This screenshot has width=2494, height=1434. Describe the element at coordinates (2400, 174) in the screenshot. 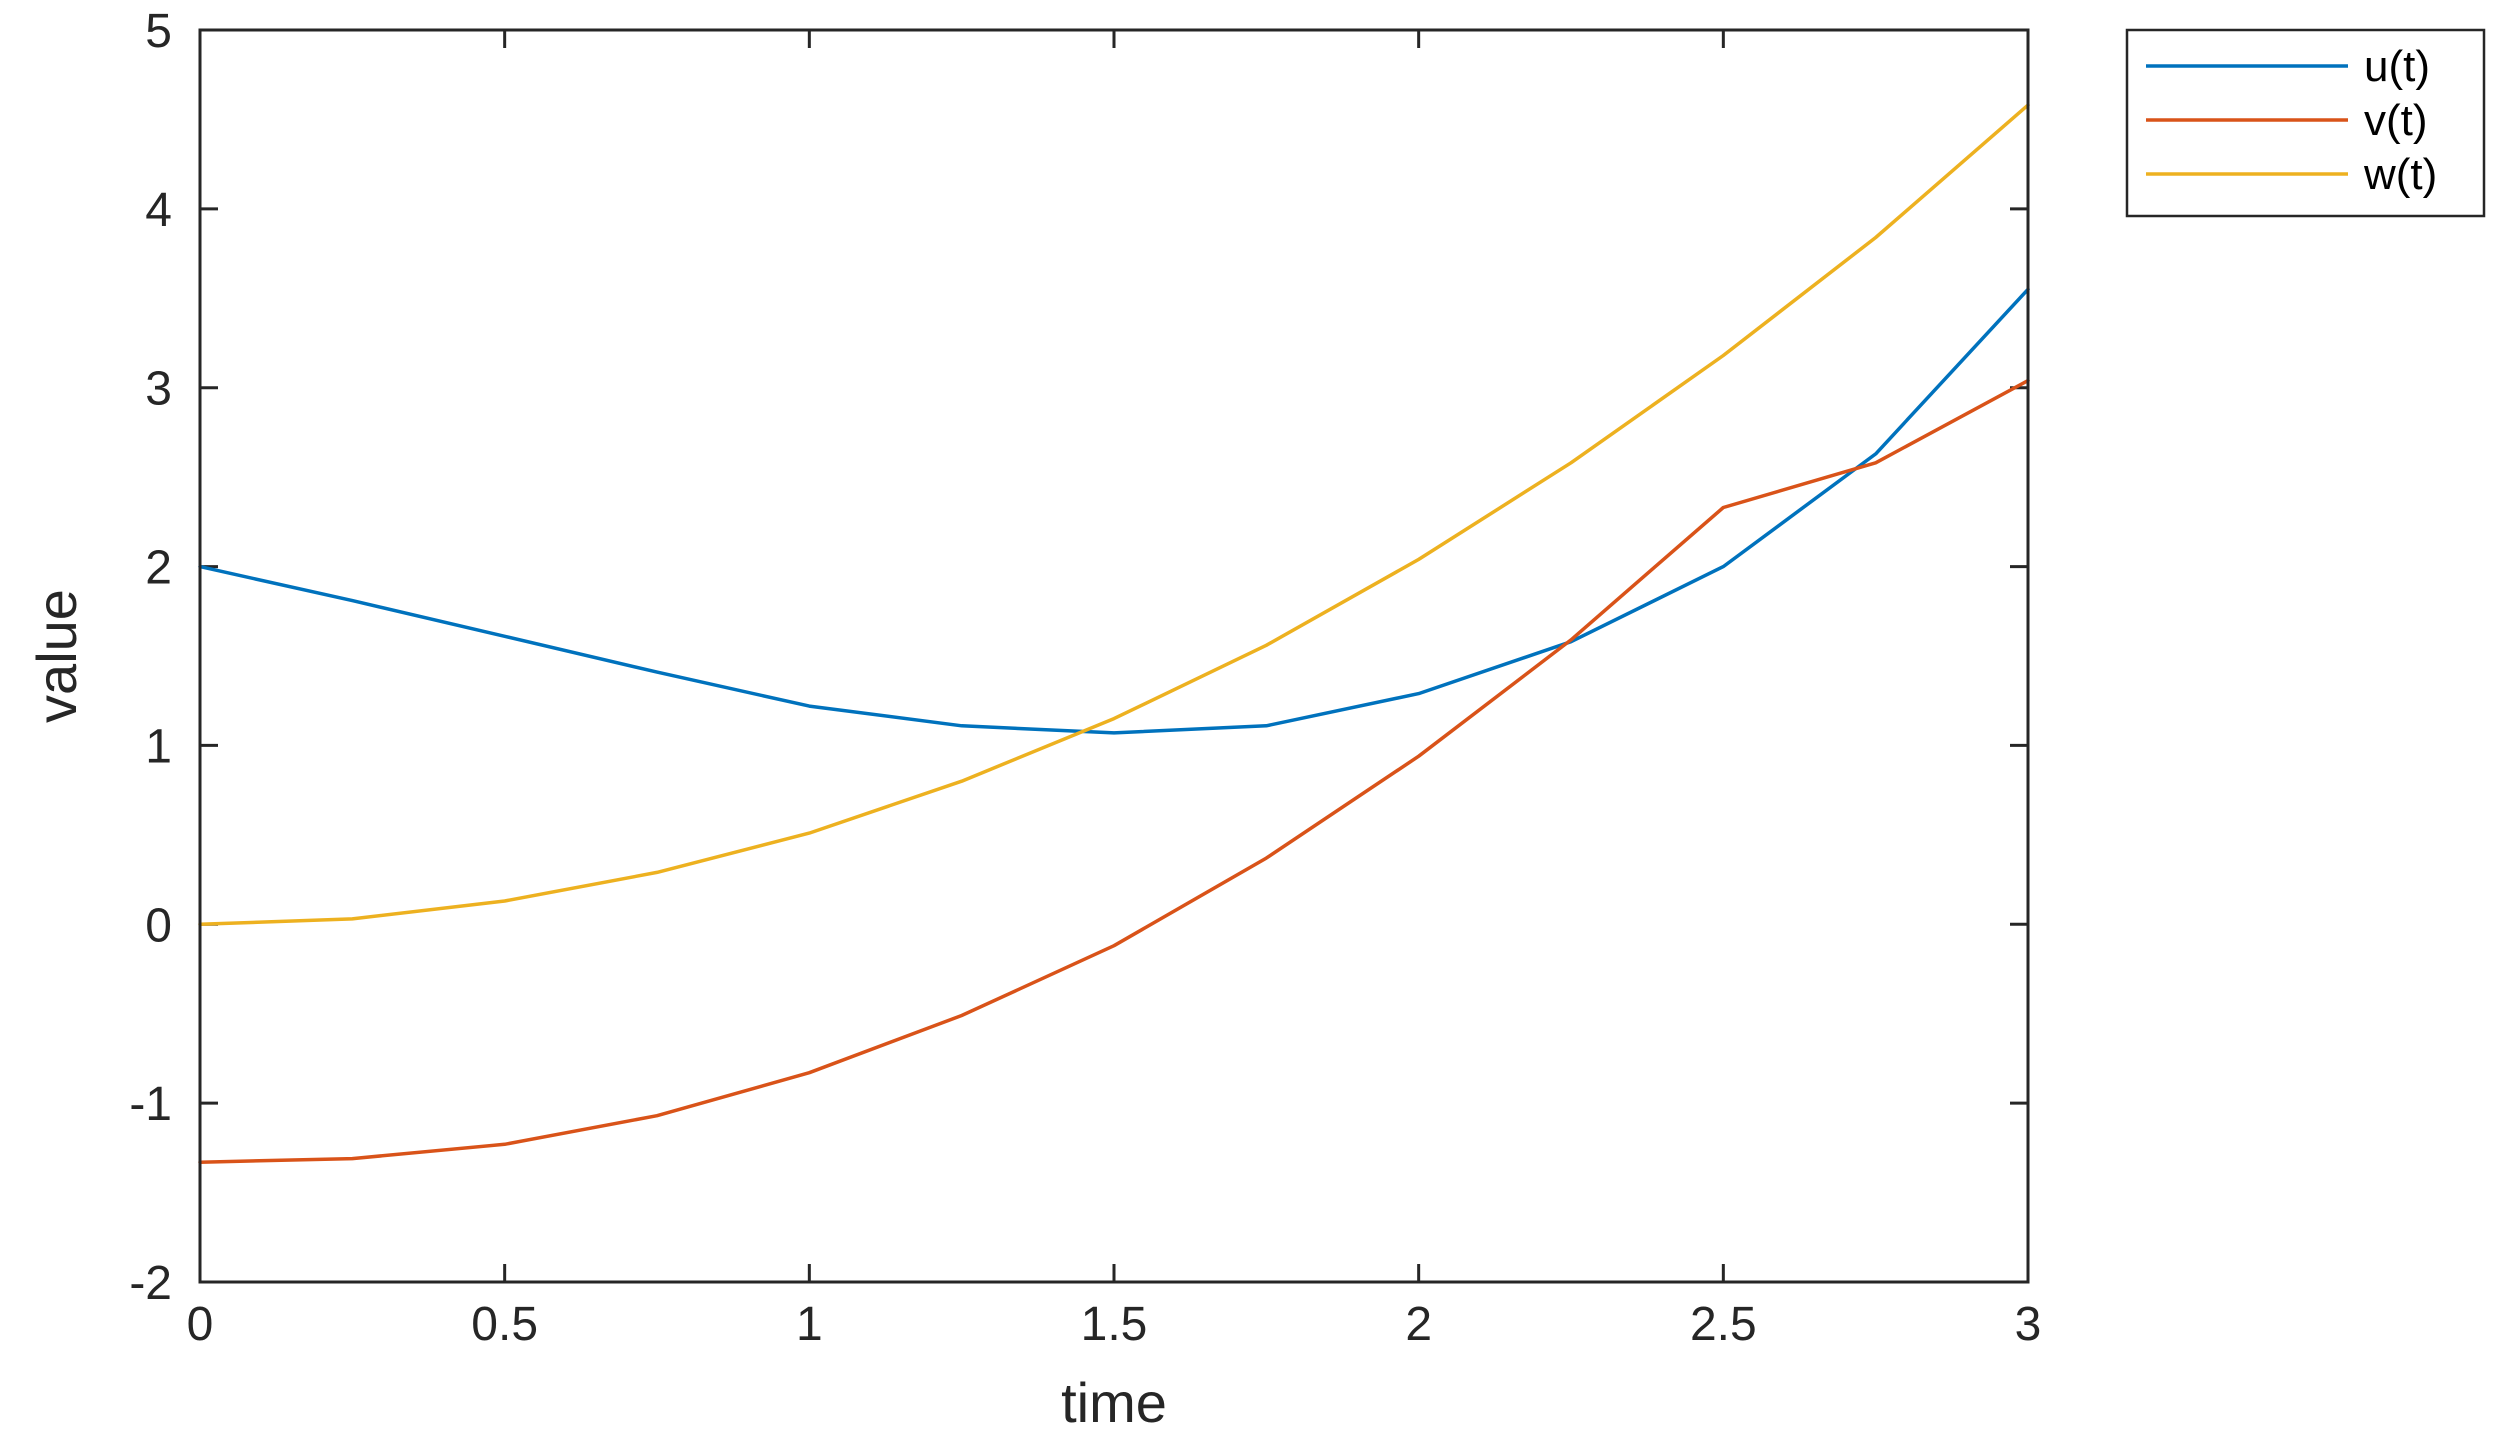

I see `legend-label: w(t)` at that location.